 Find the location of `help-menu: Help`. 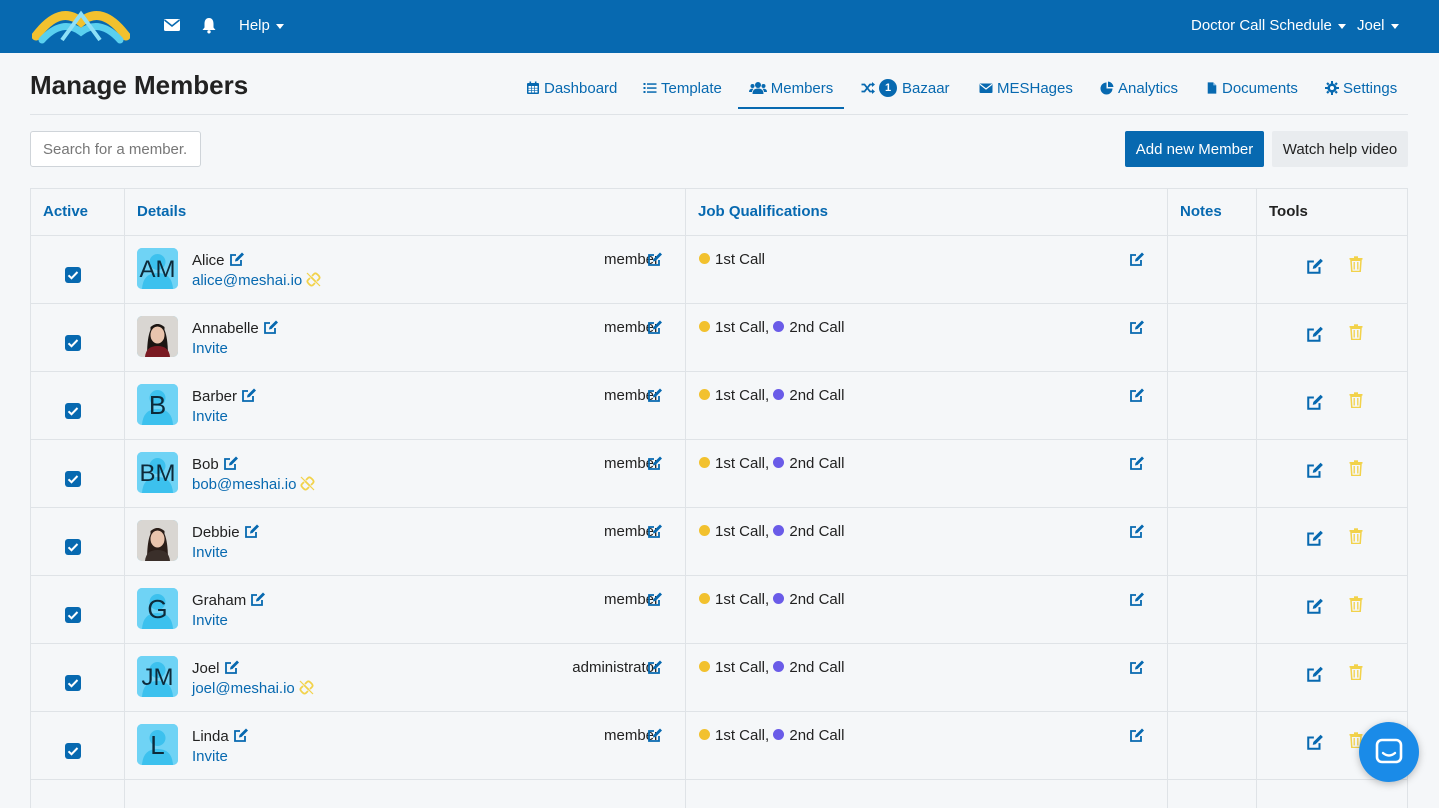

help-menu: Help is located at coordinates (261, 25).